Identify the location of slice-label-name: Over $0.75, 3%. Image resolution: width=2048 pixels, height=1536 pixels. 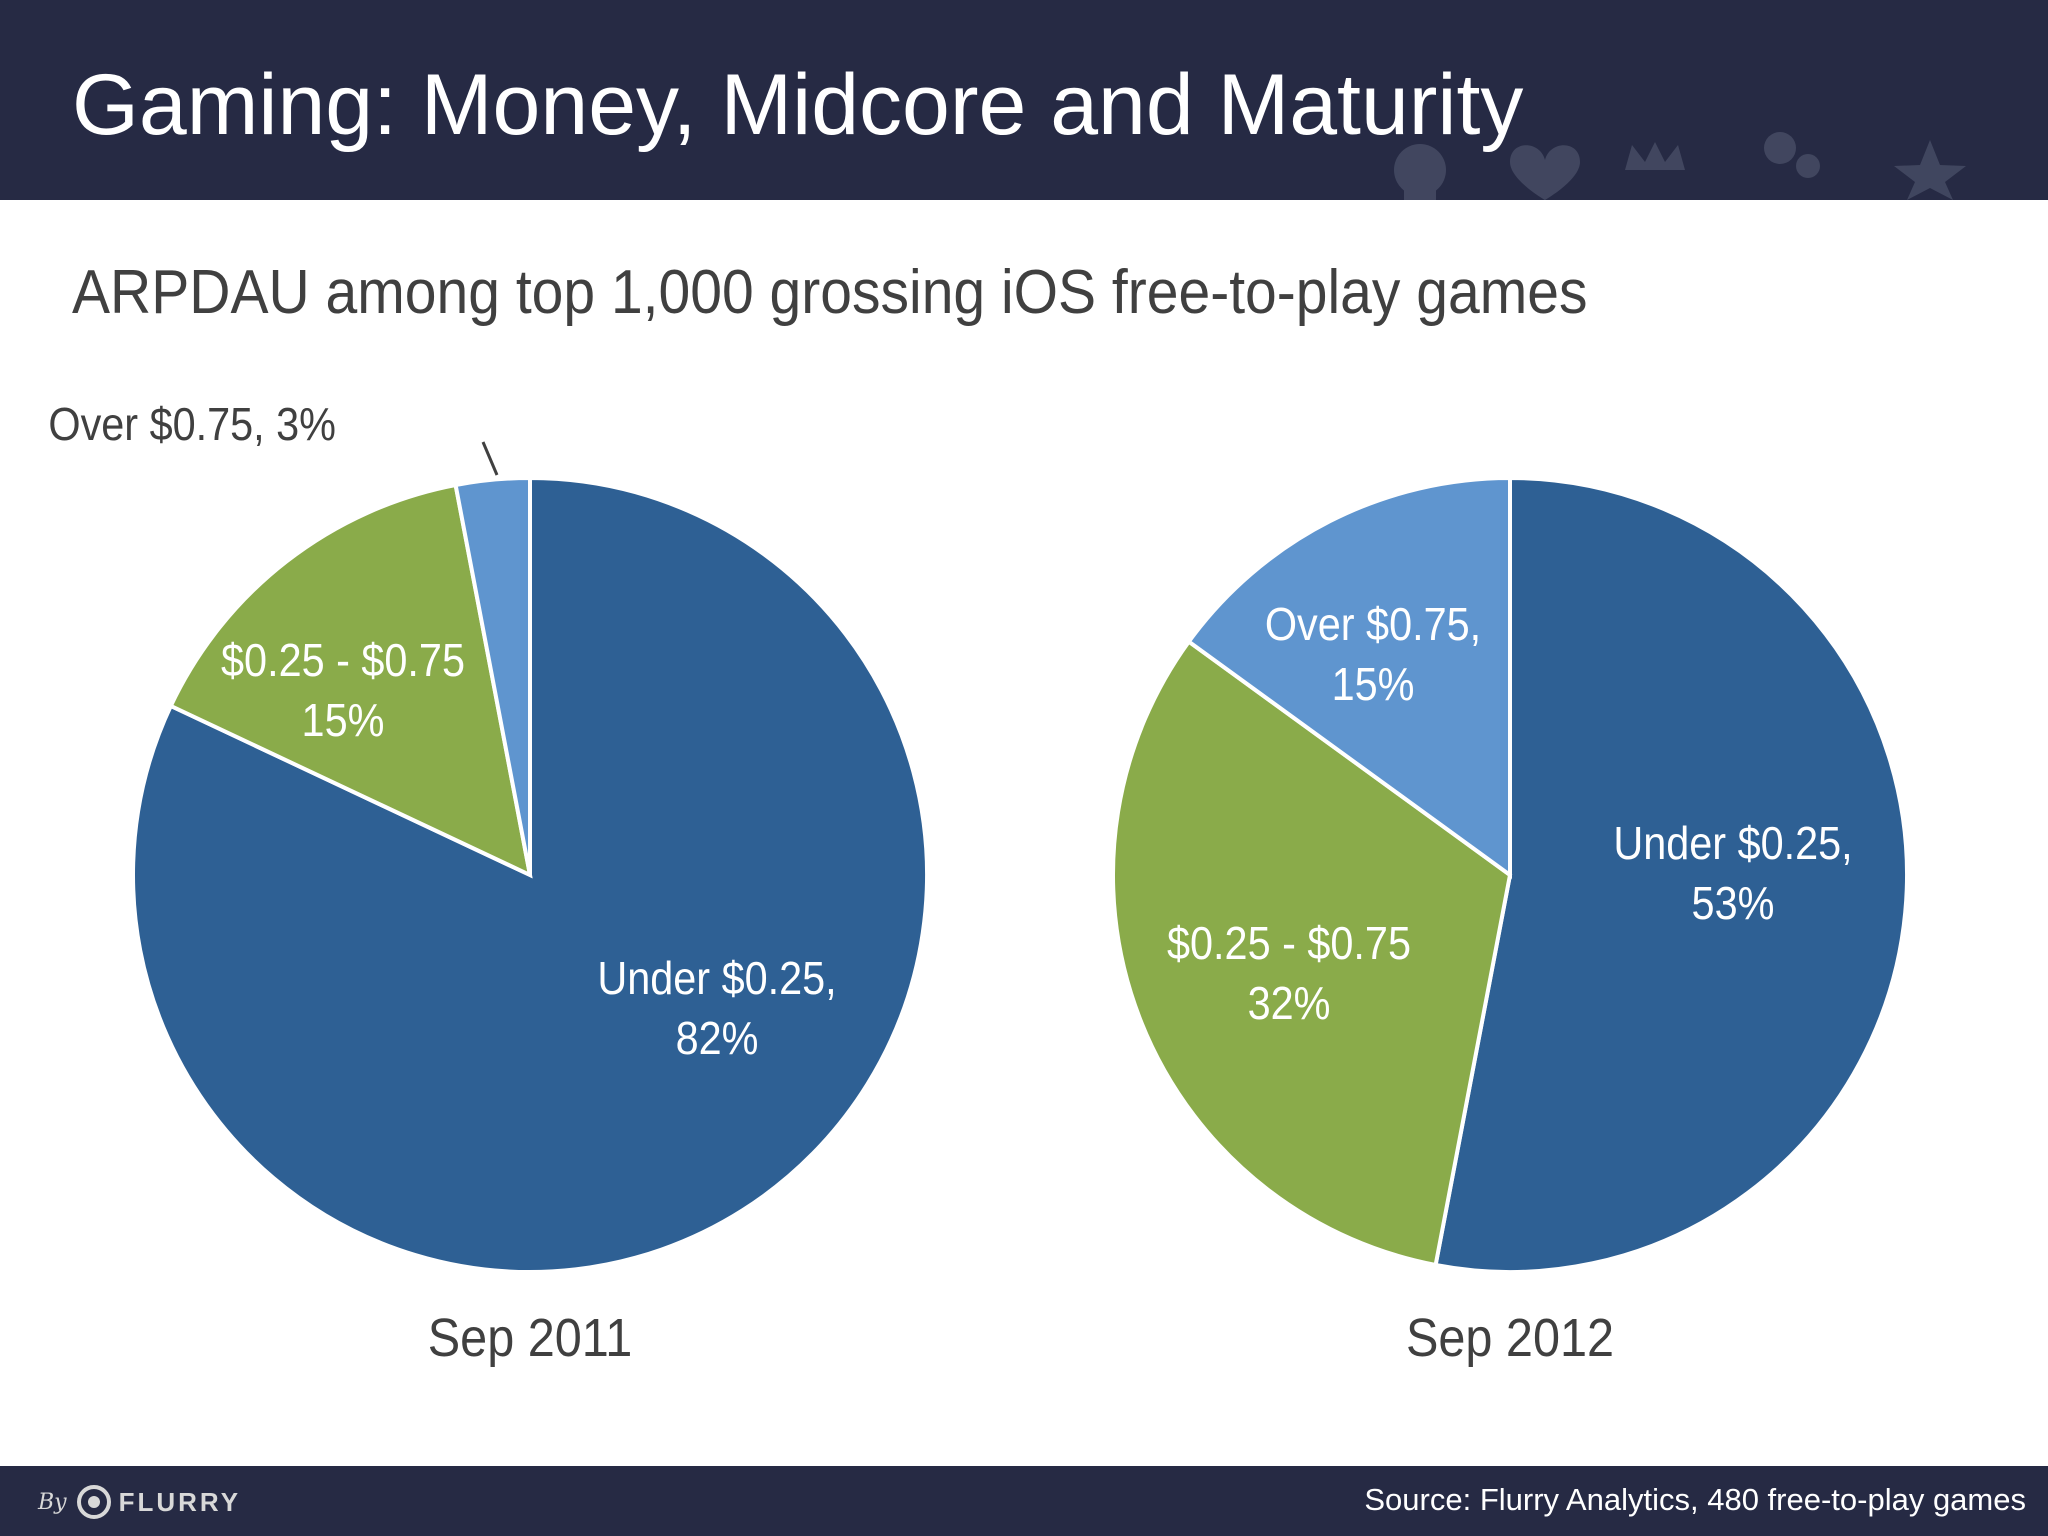
(192, 425).